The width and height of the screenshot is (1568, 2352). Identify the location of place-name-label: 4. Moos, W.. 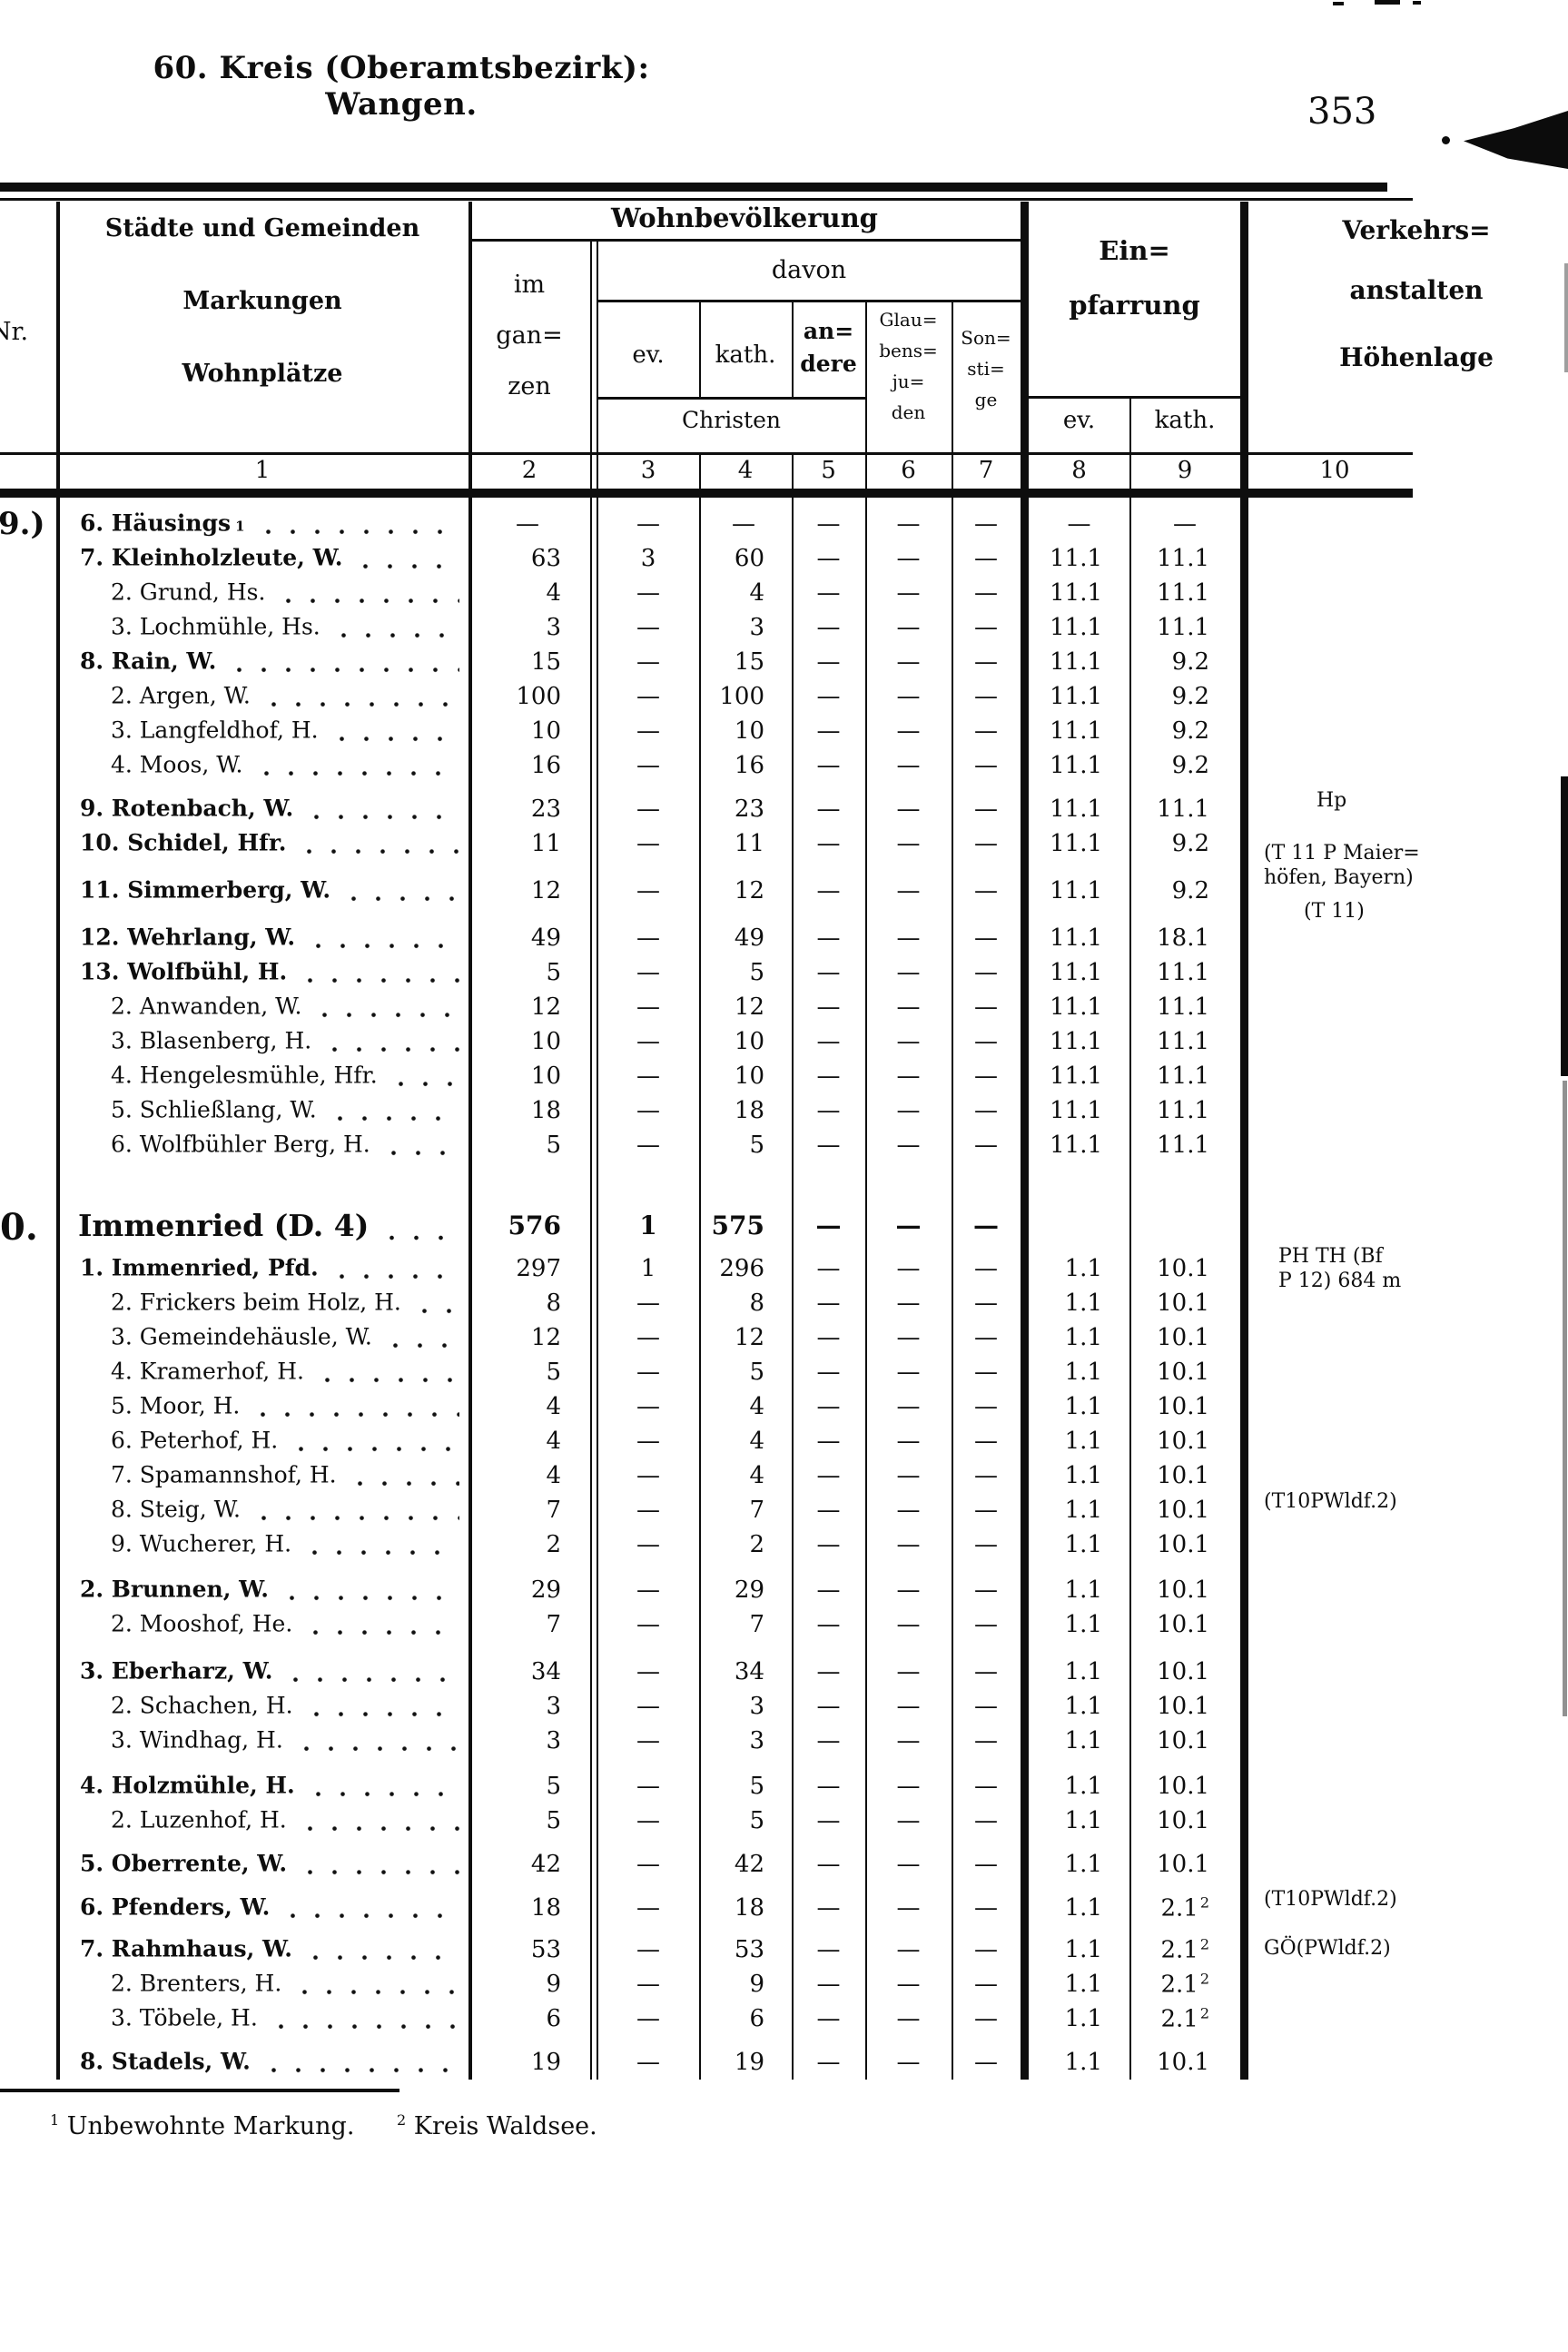
(177, 765).